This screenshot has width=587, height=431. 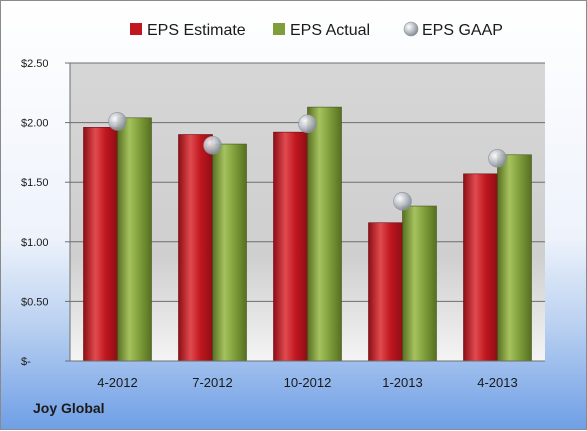 What do you see at coordinates (212, 382) in the screenshot?
I see `x-tick-label: 7-2012` at bounding box center [212, 382].